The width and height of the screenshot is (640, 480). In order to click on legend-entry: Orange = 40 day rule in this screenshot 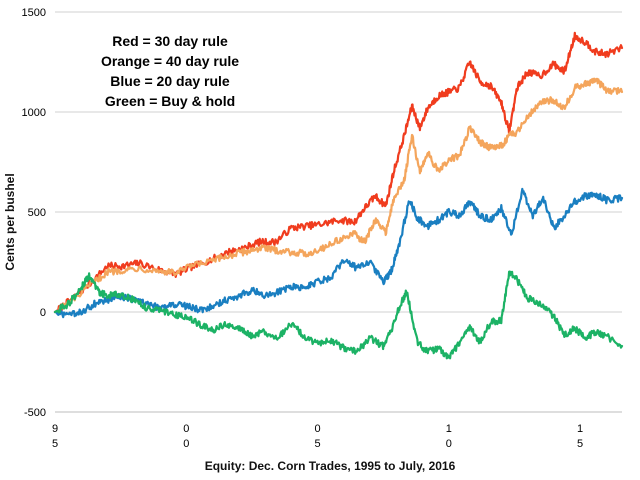, I will do `click(170, 61)`.